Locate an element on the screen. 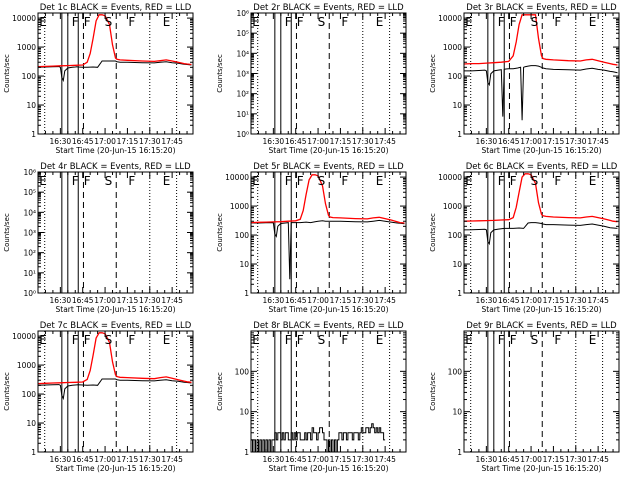 This screenshot has height=480, width=640. panel-title: Det 3r BLACK = Events, RED = LLD is located at coordinates (541, 8).